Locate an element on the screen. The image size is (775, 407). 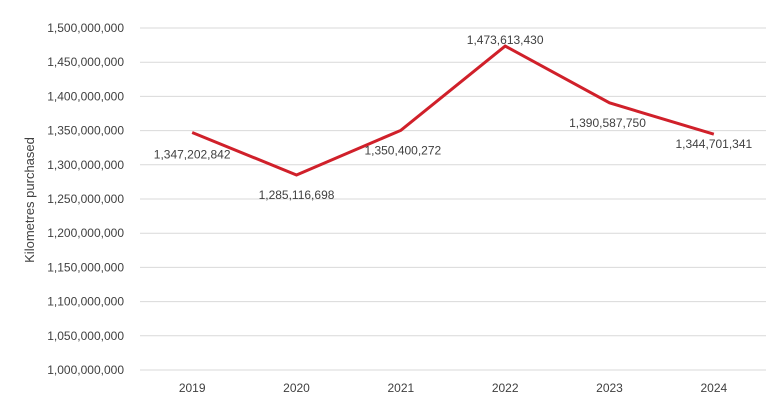
y-tick-label: 1,100,000,000 is located at coordinates (85, 302).